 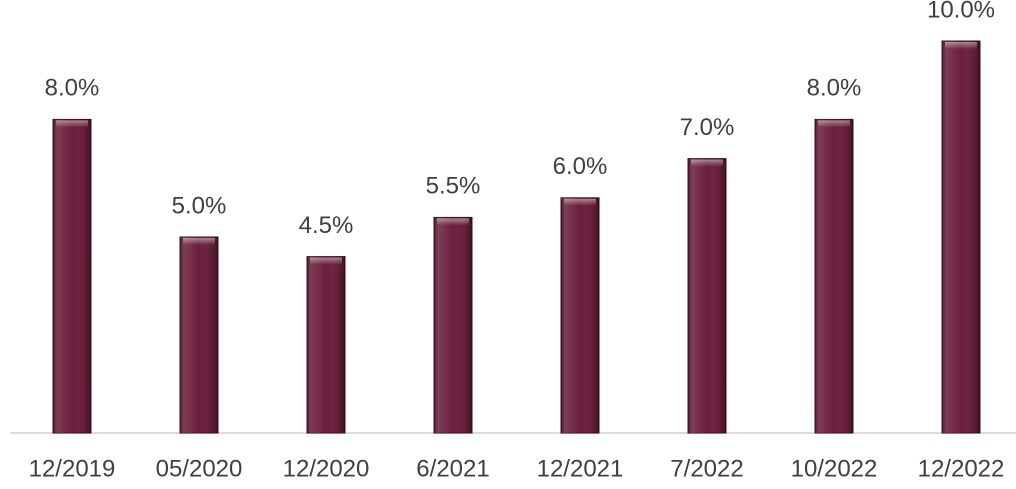 I want to click on value-label: 7.0%, so click(x=707, y=127).